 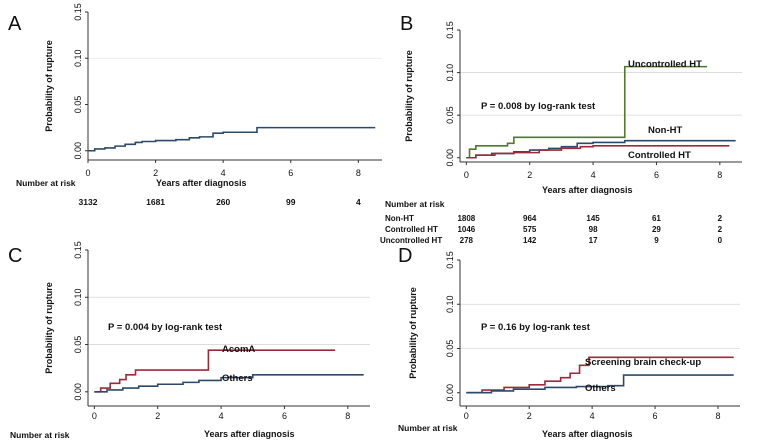 What do you see at coordinates (358, 202) in the screenshot?
I see `risk-value: 4` at bounding box center [358, 202].